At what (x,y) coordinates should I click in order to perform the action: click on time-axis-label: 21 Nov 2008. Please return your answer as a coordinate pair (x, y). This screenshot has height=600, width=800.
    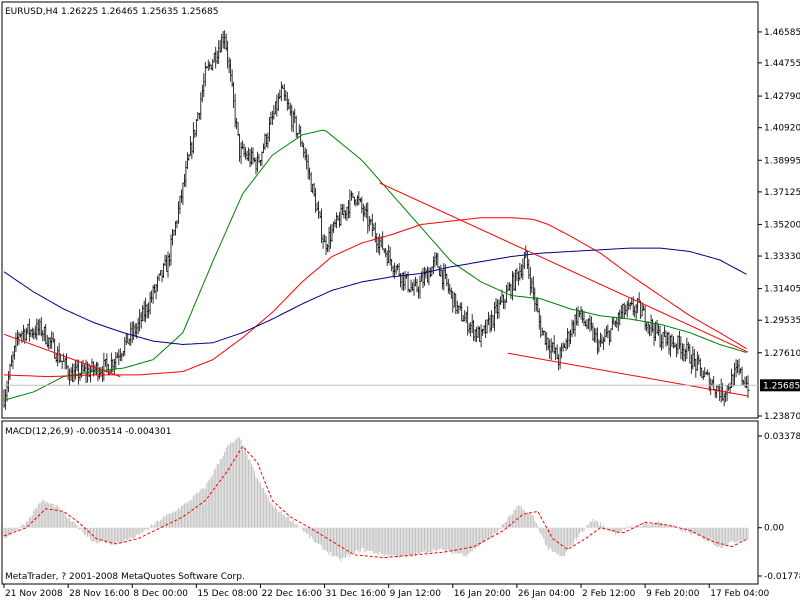
    Looking at the image, I should click on (34, 594).